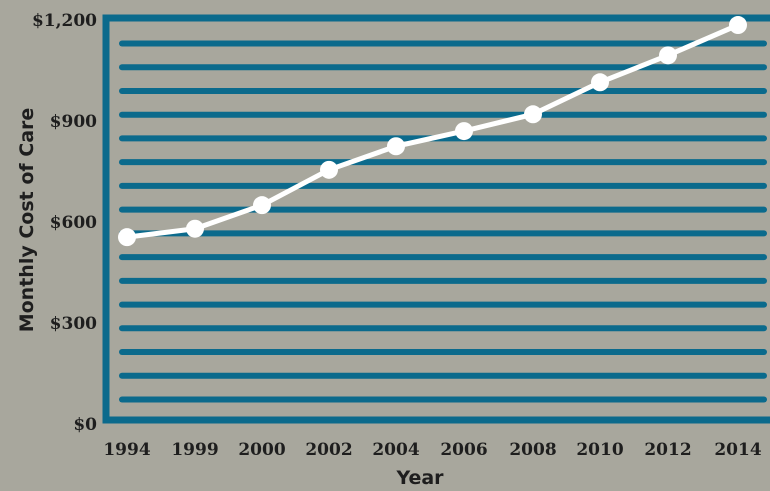  What do you see at coordinates (194, 450) in the screenshot?
I see `x-tick-label: 1999` at bounding box center [194, 450].